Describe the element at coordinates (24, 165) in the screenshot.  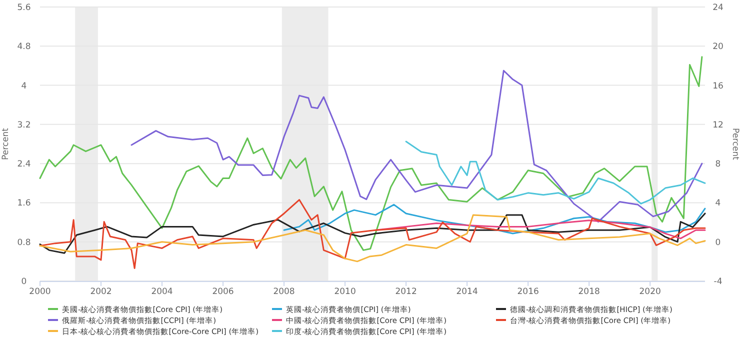
I see `y-tick-label: 2.4` at that location.